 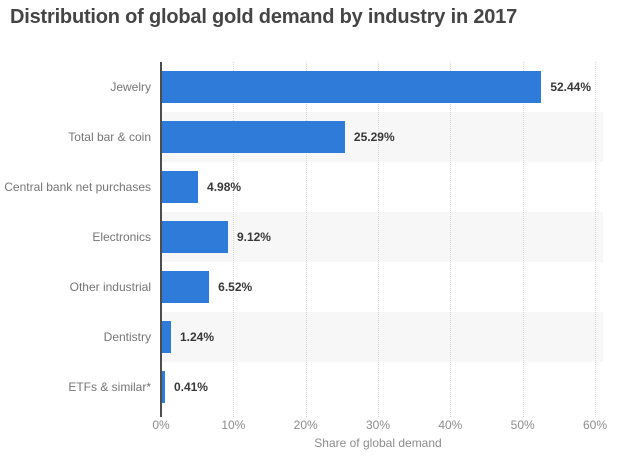 I want to click on x-tick-label: 10%, so click(x=233, y=425).